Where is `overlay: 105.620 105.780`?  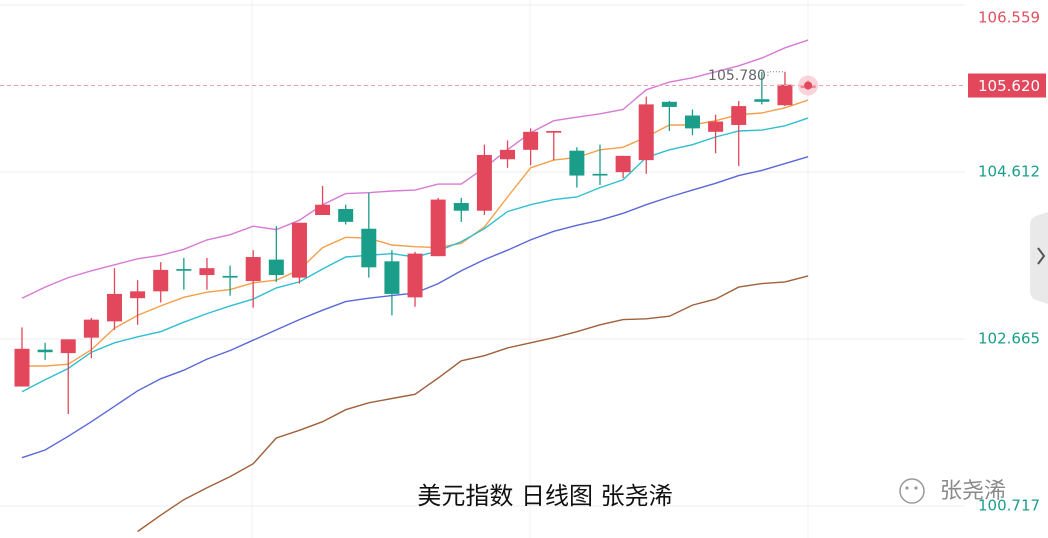 overlay: 105.620 105.780 is located at coordinates (523, 83).